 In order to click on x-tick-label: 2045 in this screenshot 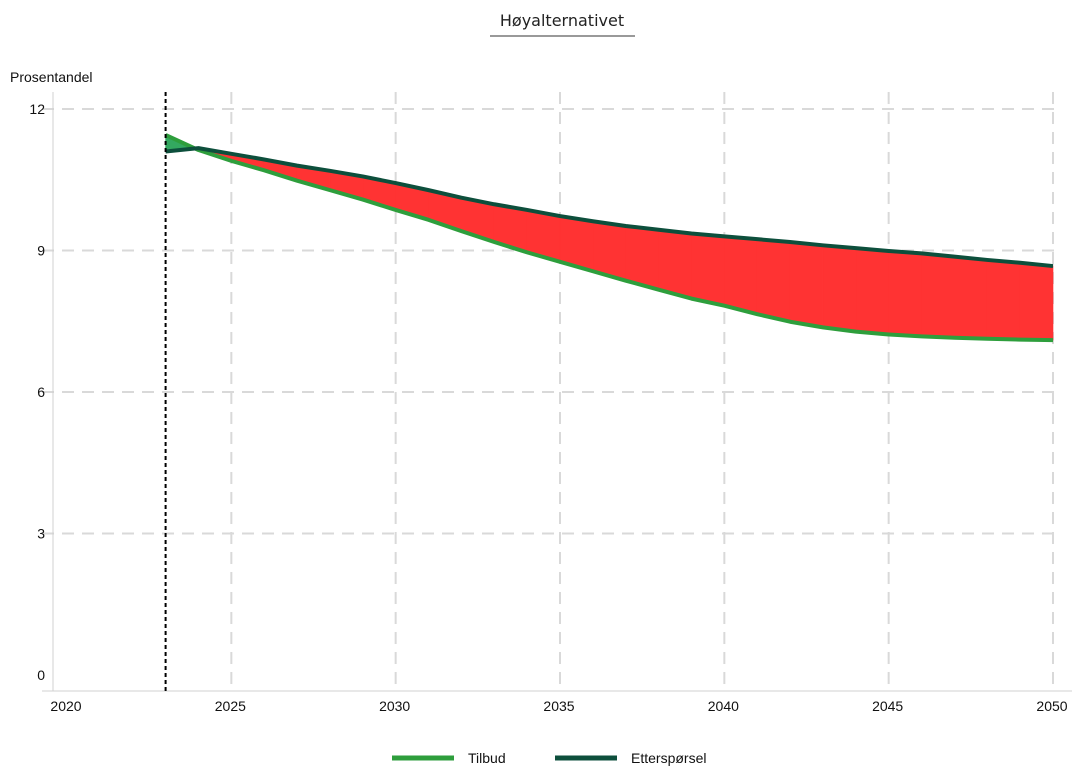, I will do `click(887, 706)`.